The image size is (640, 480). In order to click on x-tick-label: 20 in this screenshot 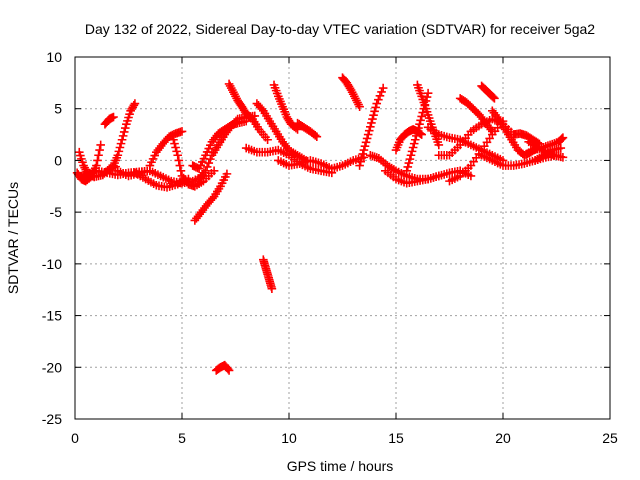, I will do `click(503, 438)`.